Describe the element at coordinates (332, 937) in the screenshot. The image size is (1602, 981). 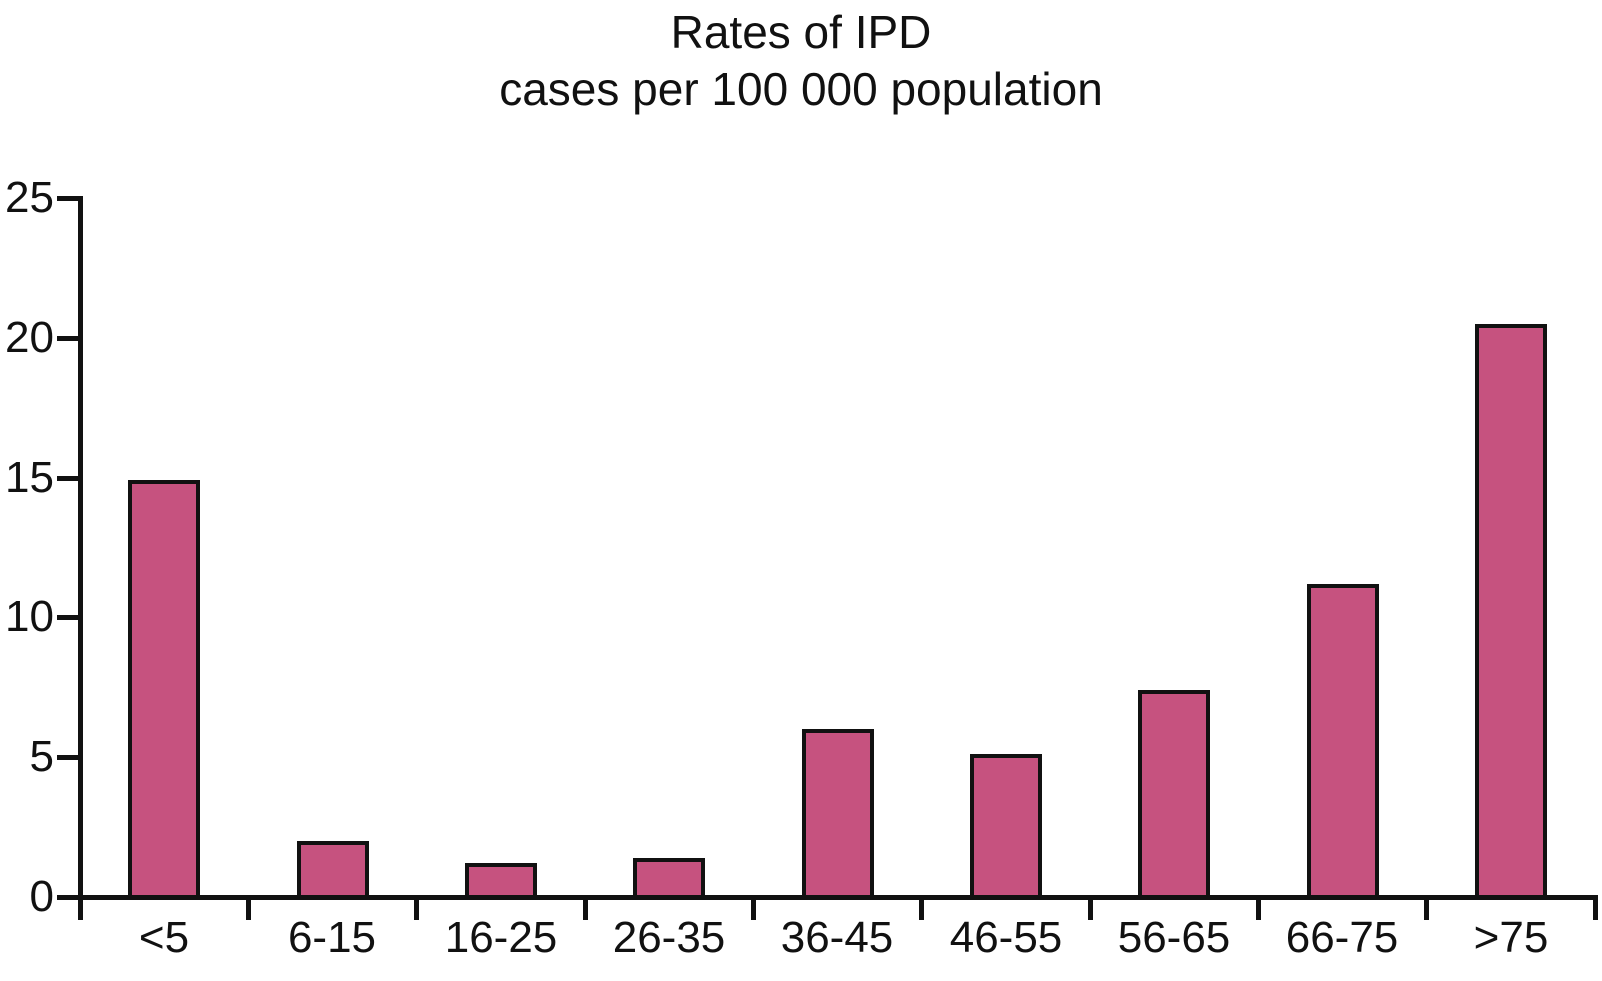
I see `x-axis-category-label: 6-15` at that location.